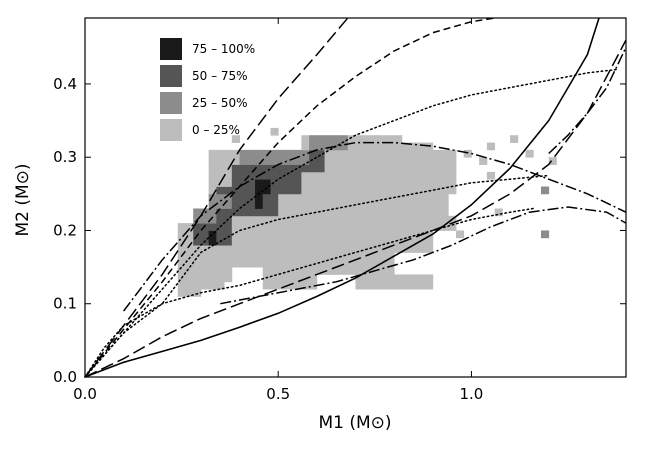 The width and height of the screenshot is (660, 450). What do you see at coordinates (423, 255) in the screenshot?
I see `series-dash-dot-lower` at bounding box center [423, 255].